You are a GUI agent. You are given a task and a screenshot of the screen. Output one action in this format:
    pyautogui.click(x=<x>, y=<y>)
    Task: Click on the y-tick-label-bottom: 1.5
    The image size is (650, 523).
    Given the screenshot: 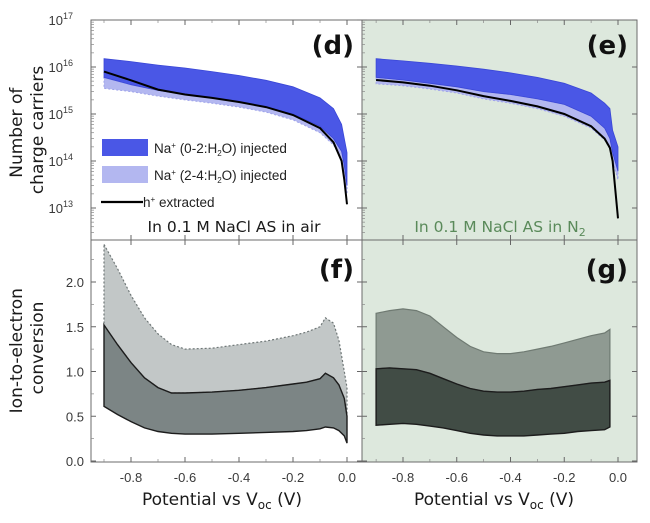 What is the action you would take?
    pyautogui.click(x=75, y=327)
    